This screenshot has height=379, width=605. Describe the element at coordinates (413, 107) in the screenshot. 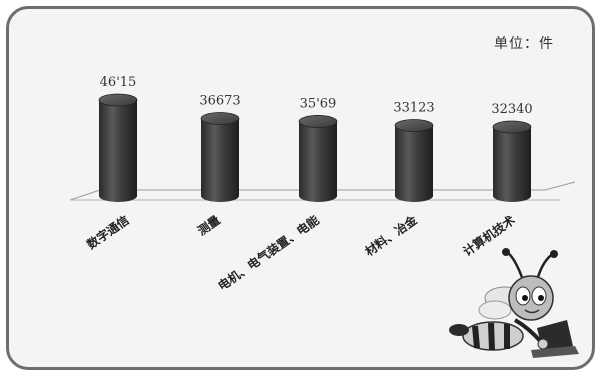

I see `value-label: 33123` at that location.